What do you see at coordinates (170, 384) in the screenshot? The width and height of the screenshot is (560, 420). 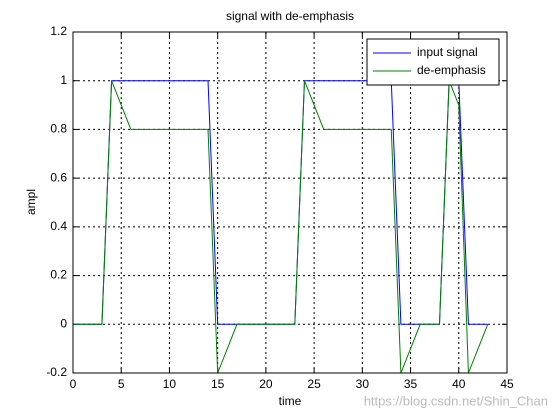 I see `x-tick-label: 10` at bounding box center [170, 384].